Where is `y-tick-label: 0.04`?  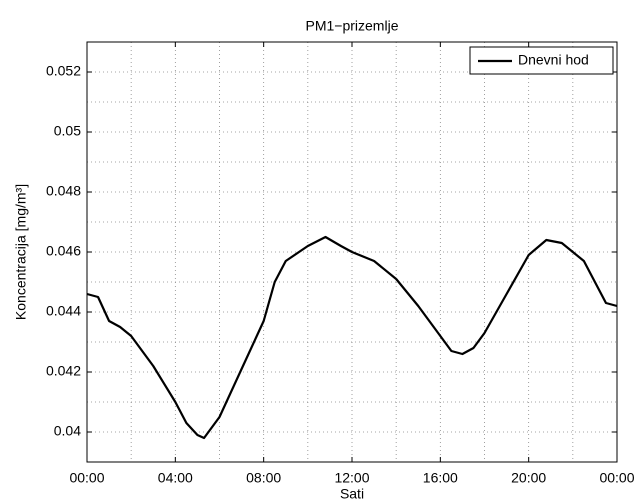
y-tick-label: 0.04 is located at coordinates (67, 431).